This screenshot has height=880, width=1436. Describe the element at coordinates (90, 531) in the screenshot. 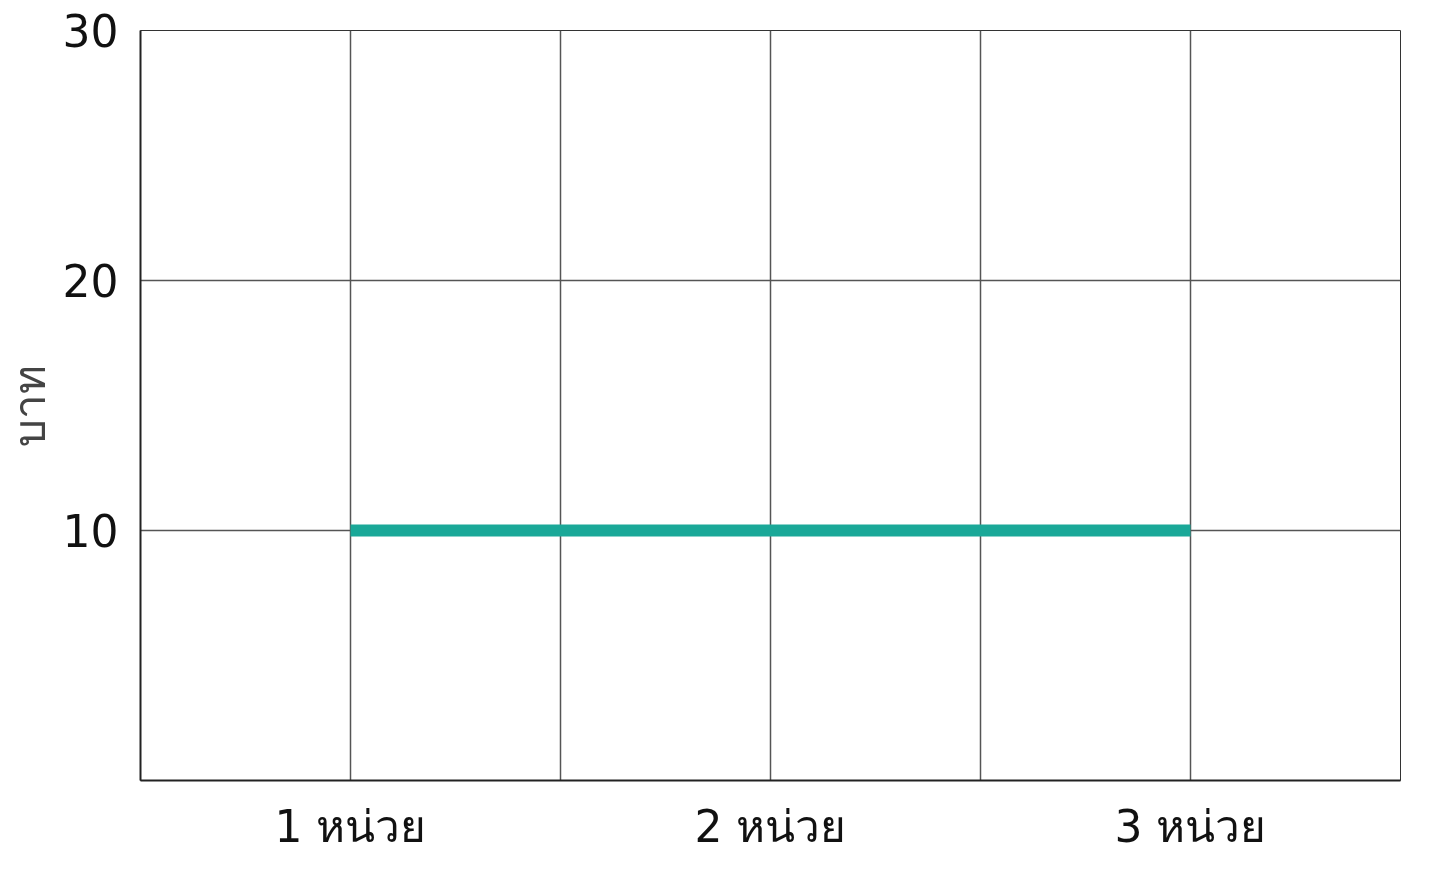

I see `y-tick-label: 10` at that location.